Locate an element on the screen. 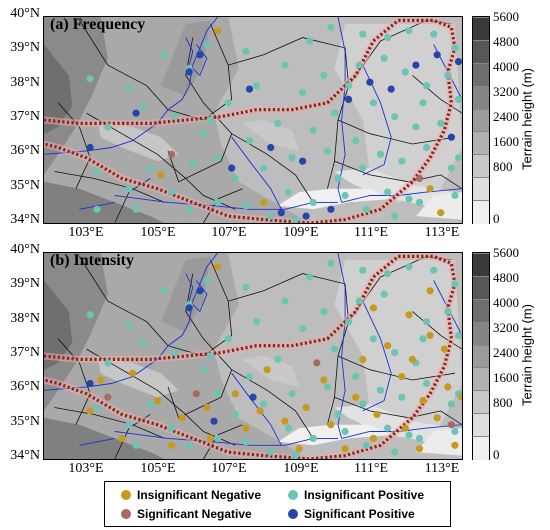 Image resolution: width=550 pixels, height=530 pixels. legend-label: Insignificant Positive is located at coordinates (364, 495).